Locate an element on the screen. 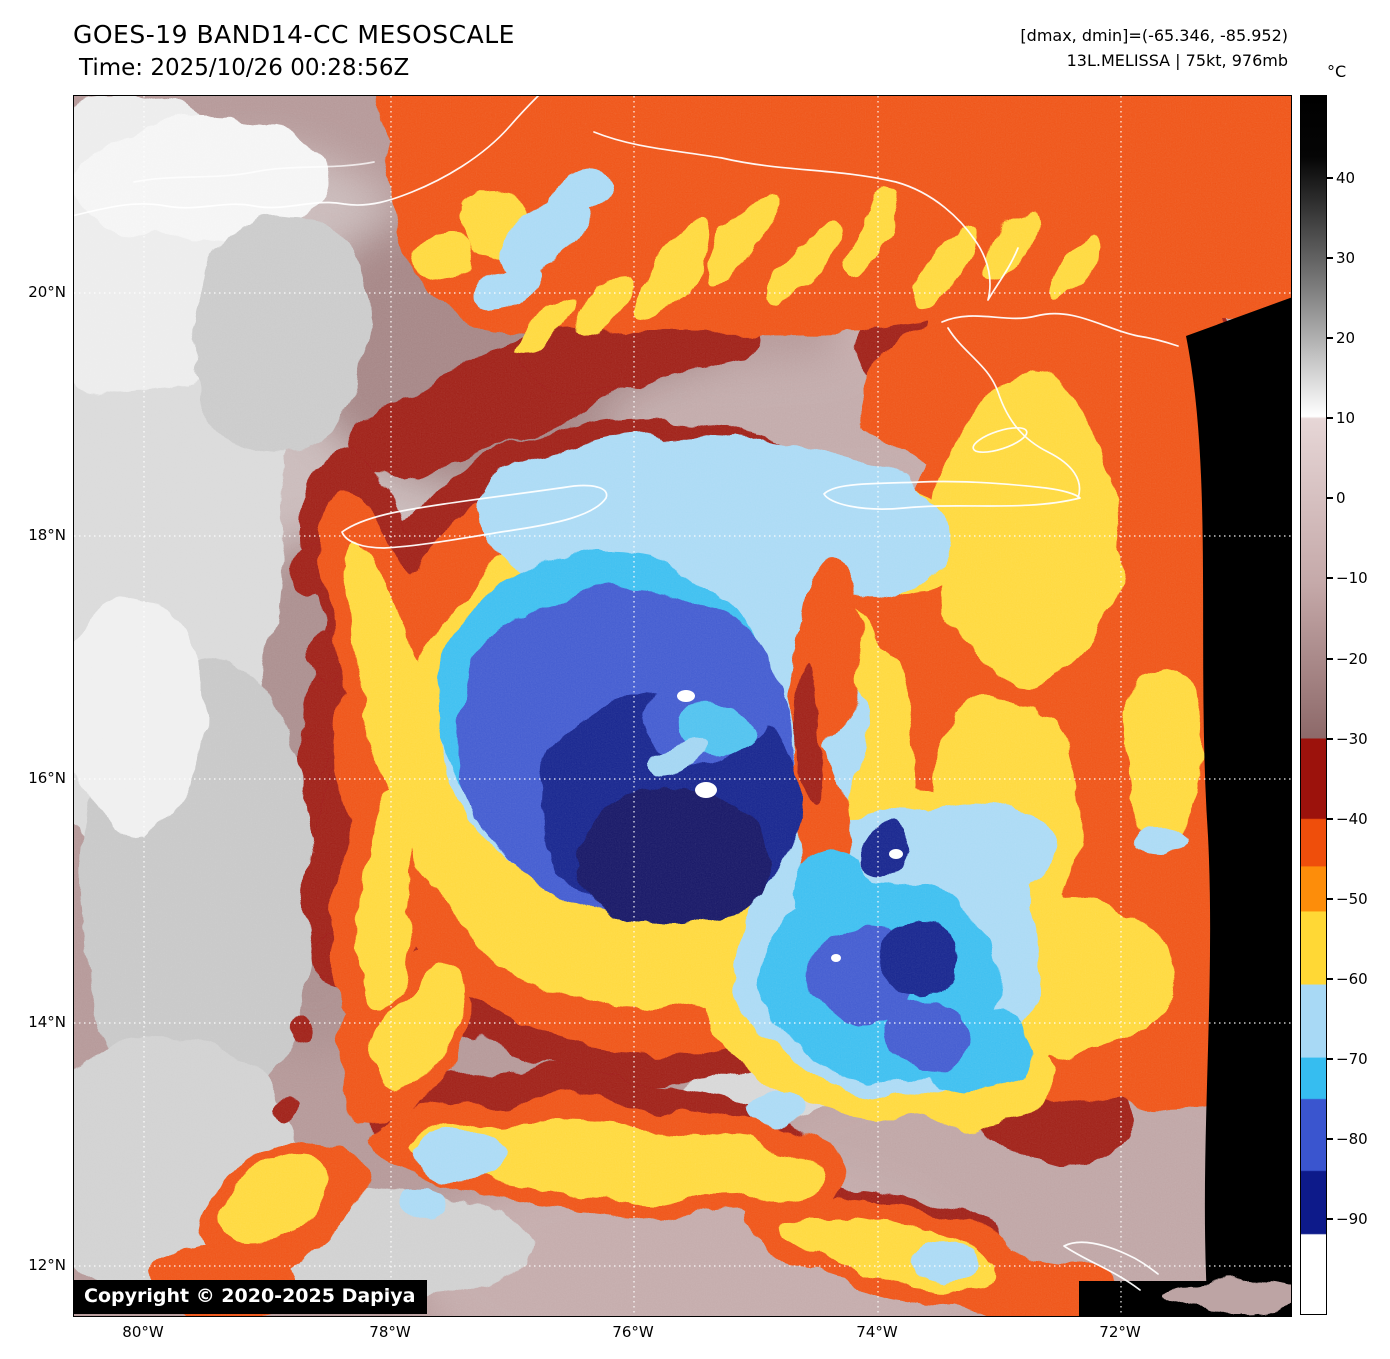 The image size is (1390, 1359). lat-tick-14N: 14°N is located at coordinates (47, 1022).